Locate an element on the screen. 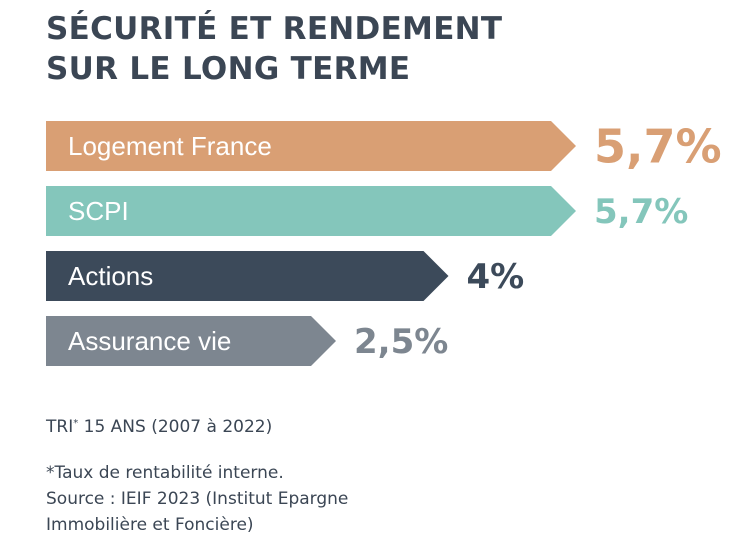 Image resolution: width=754 pixels, height=545 pixels. note-source-line-1: Source : IEIF 2023 (Institut Epargne is located at coordinates (197, 499).